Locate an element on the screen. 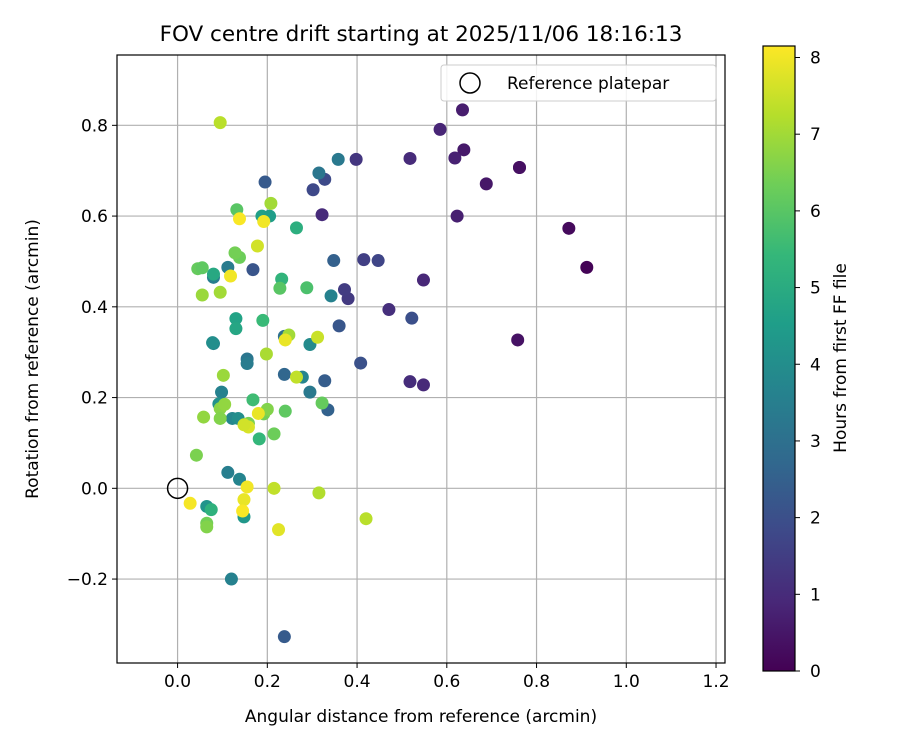 The width and height of the screenshot is (900, 754). y-tick-label: 0.2 is located at coordinates (94, 399).